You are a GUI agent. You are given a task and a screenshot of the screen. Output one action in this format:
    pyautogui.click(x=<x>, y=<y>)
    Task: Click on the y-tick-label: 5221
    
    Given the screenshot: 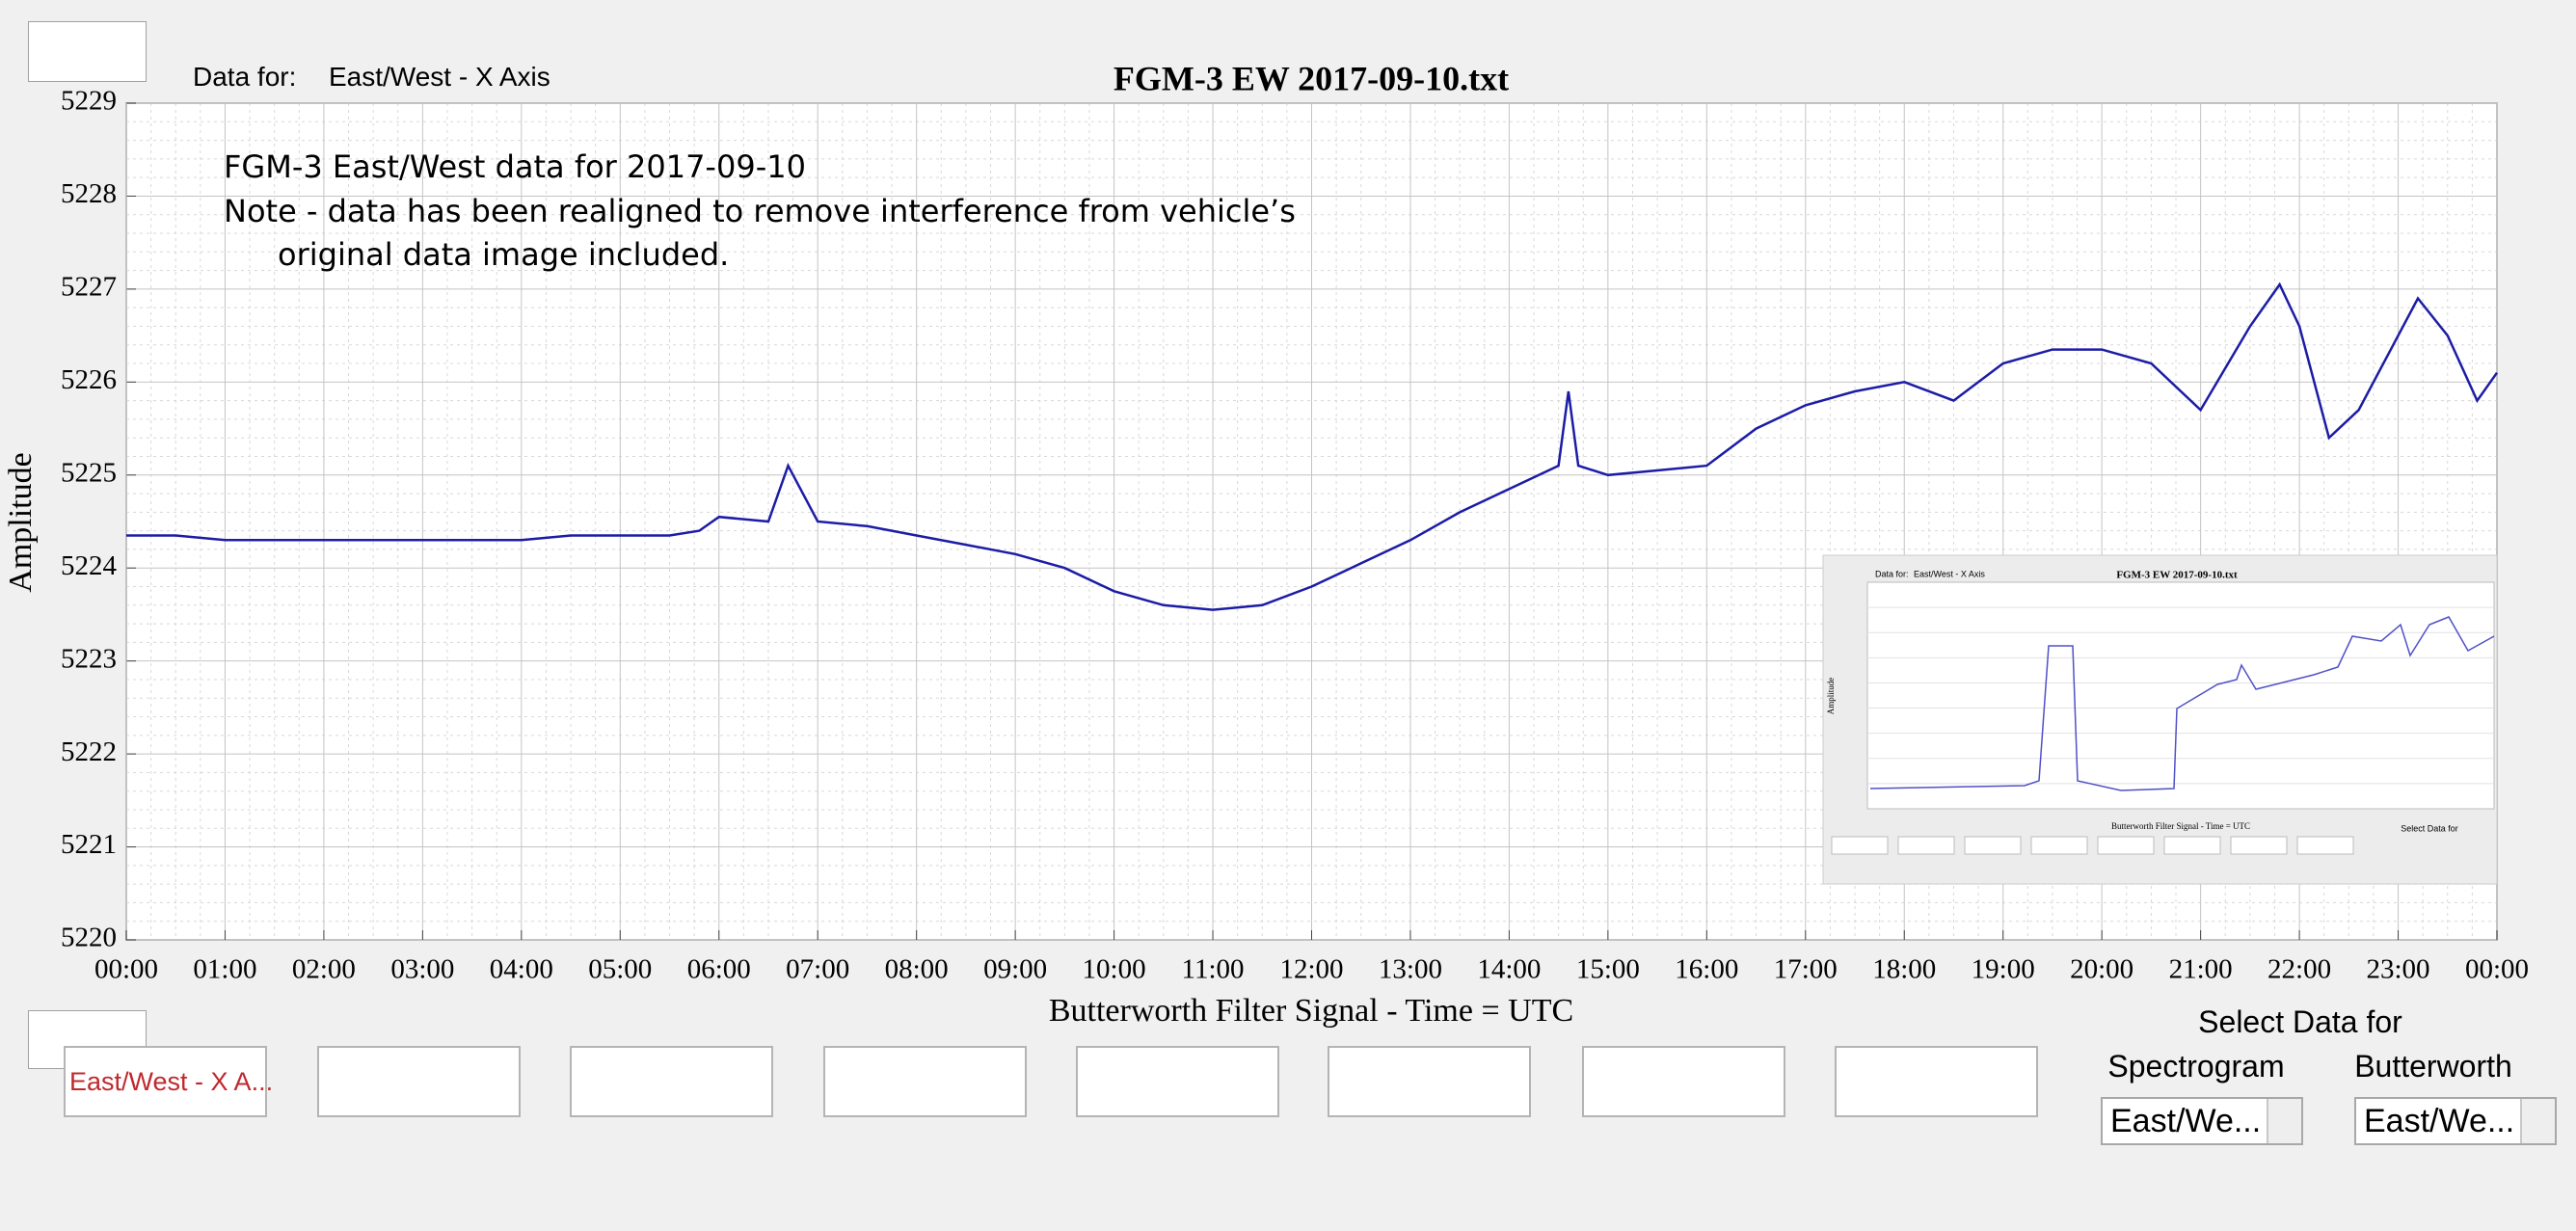 What is the action you would take?
    pyautogui.click(x=89, y=844)
    